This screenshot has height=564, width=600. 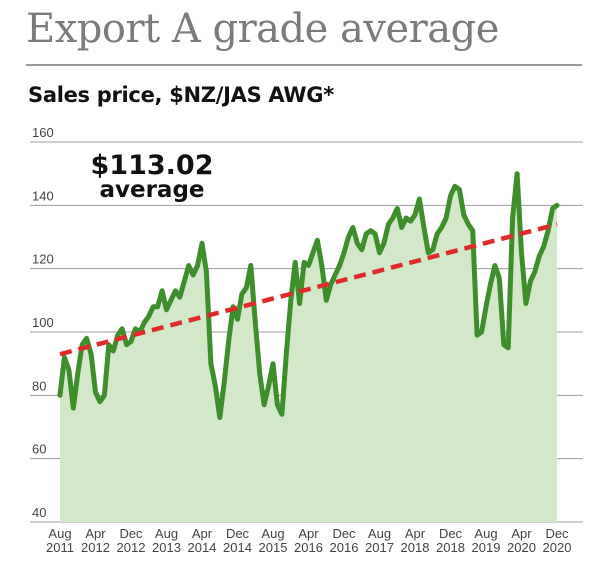 I want to click on y-axis-labels: 40 60 80 100 120 140 160, so click(x=43, y=322).